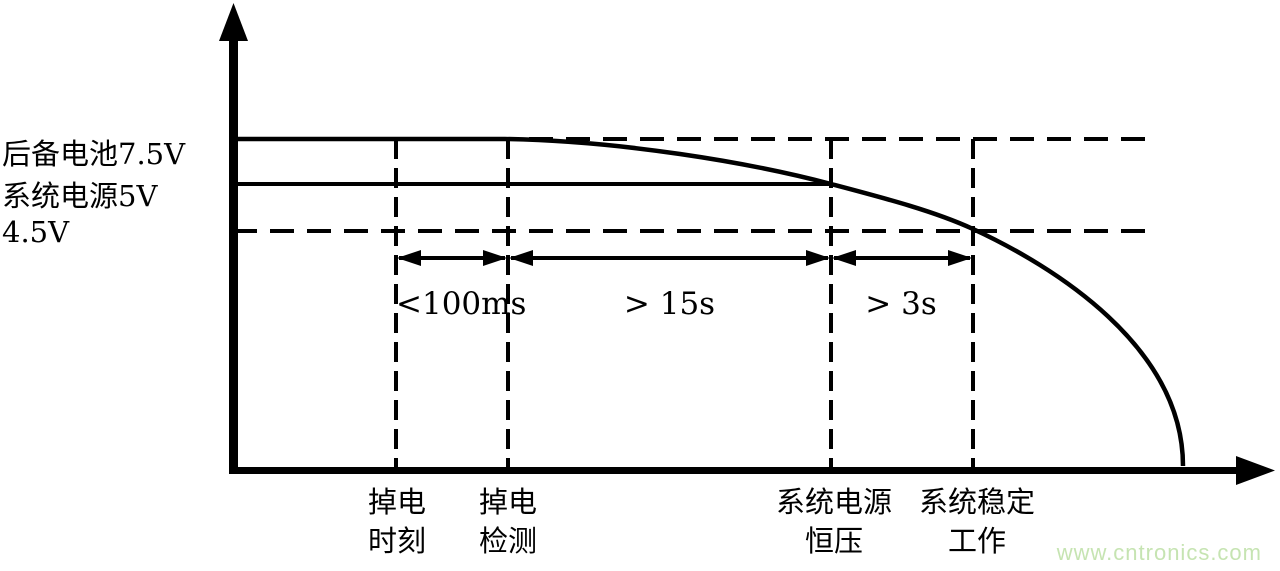 This screenshot has width=1280, height=571. What do you see at coordinates (508, 522) in the screenshot?
I see `event-label-power-down-detect: 掉电 检测` at bounding box center [508, 522].